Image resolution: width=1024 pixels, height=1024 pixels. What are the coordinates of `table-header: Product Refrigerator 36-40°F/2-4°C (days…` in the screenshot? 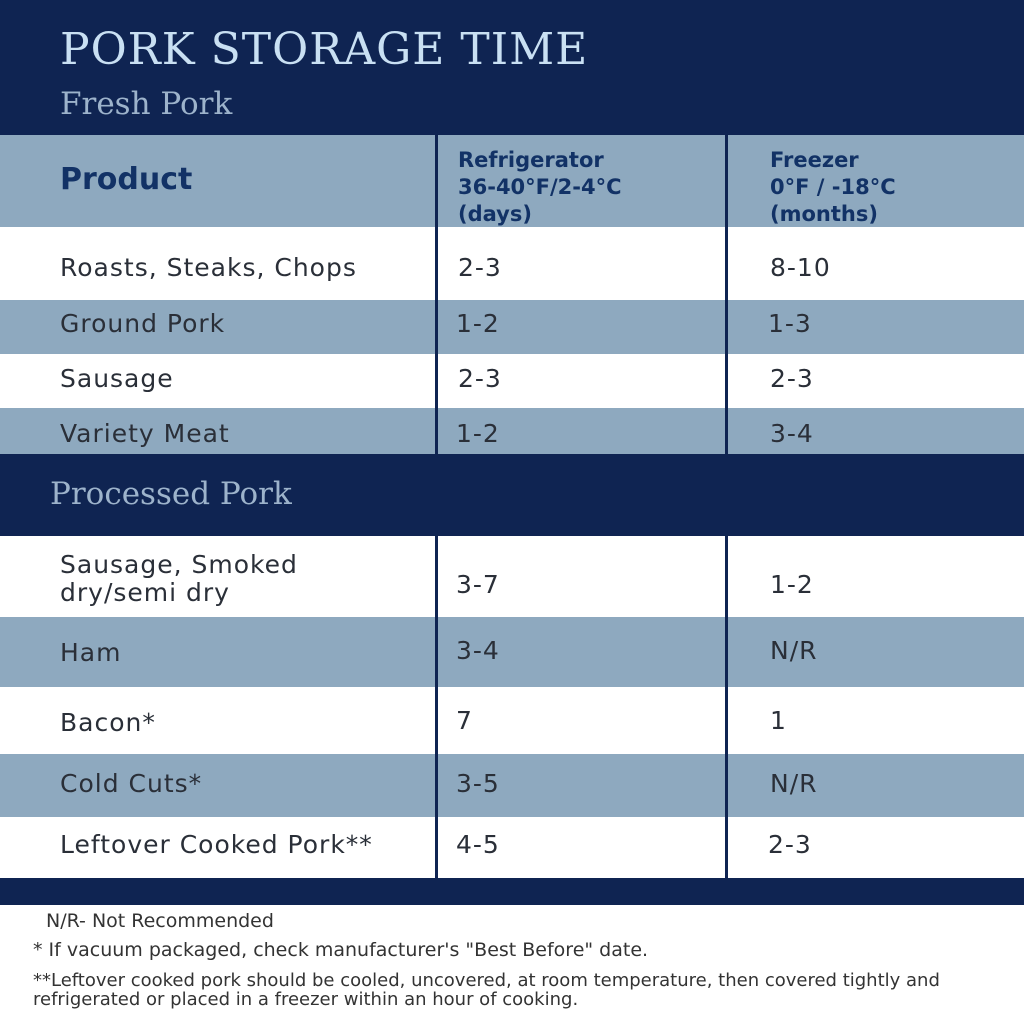 It's located at (512, 181).